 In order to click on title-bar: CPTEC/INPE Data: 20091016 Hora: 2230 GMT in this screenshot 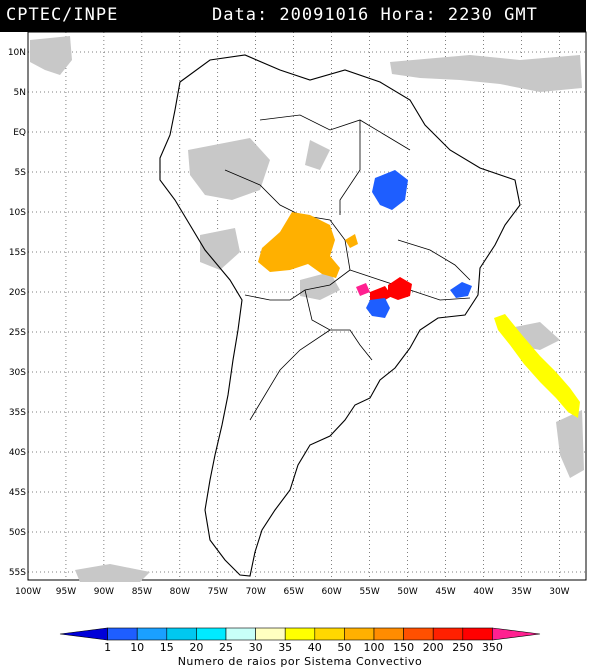, I will do `click(293, 16)`.